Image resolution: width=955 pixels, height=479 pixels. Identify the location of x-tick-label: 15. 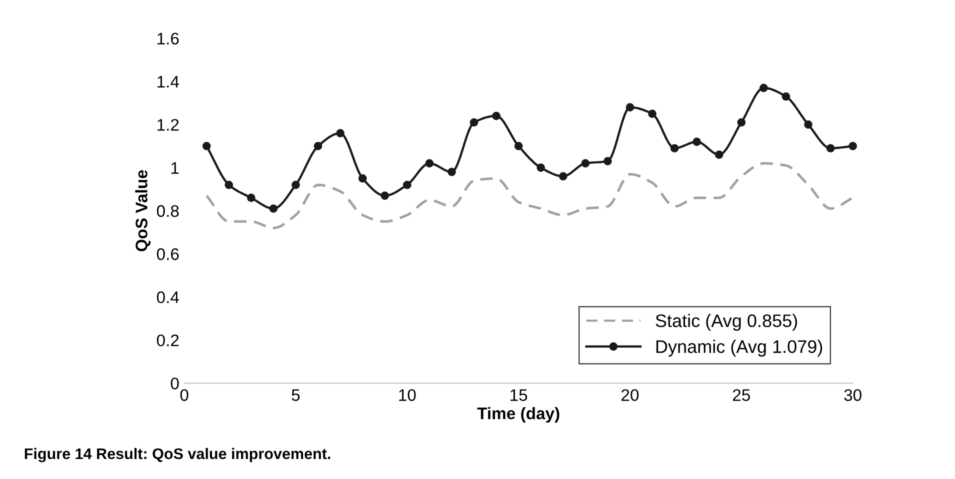
(519, 395).